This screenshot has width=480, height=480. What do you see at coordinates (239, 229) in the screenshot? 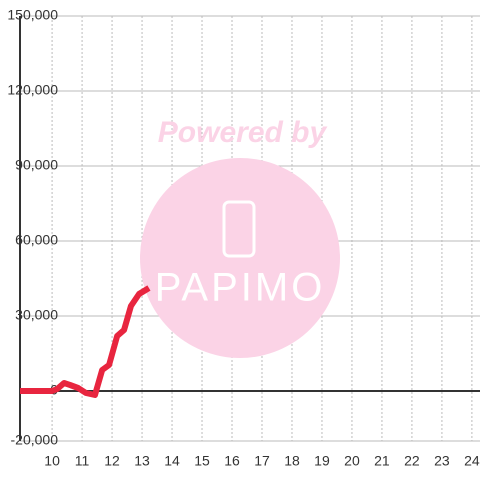
I see `watermark-phone` at bounding box center [239, 229].